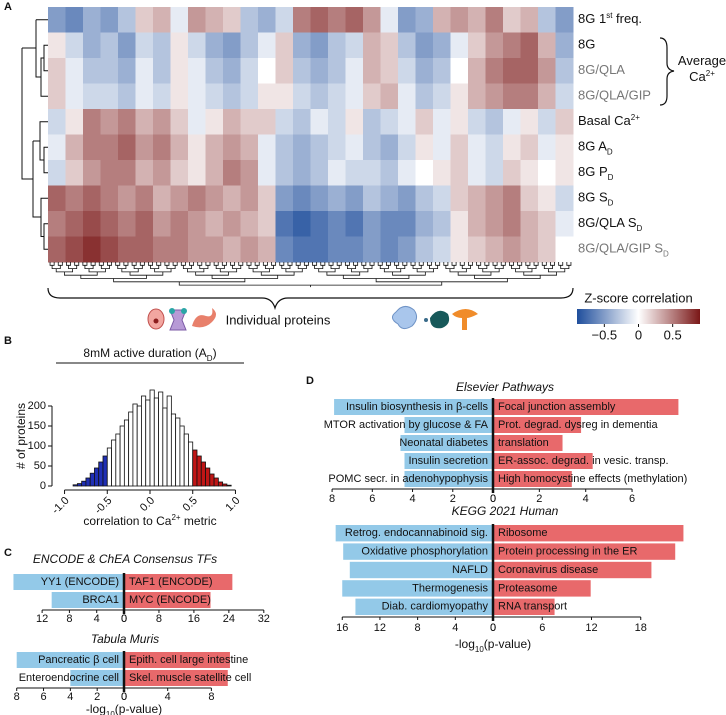 The height and width of the screenshot is (715, 726). Describe the element at coordinates (144, 353) in the screenshot. I see `chart-title-text: 8mM active duration (A` at that location.